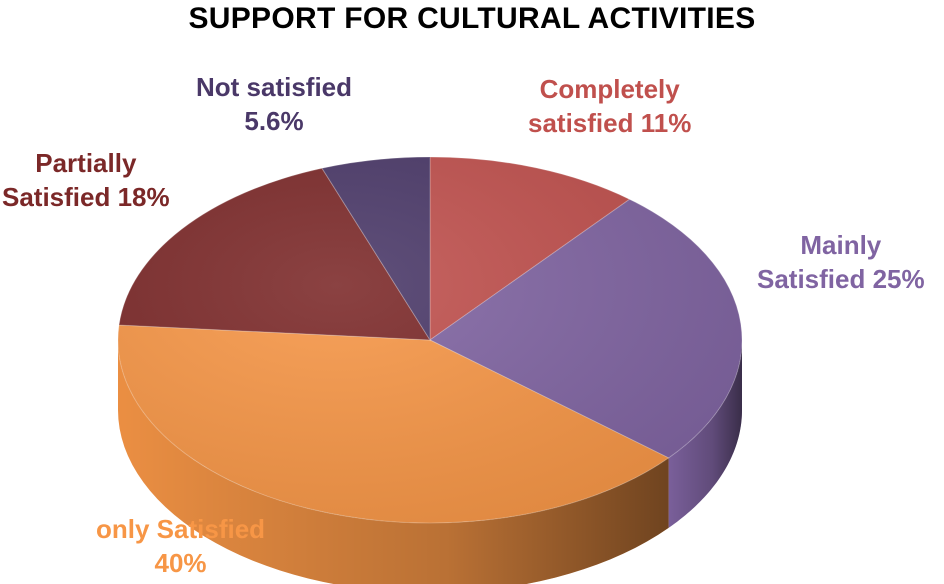 The width and height of the screenshot is (944, 584). I want to click on slice-label-completely-satisfied: Completely satisfied 11%, so click(610, 106).